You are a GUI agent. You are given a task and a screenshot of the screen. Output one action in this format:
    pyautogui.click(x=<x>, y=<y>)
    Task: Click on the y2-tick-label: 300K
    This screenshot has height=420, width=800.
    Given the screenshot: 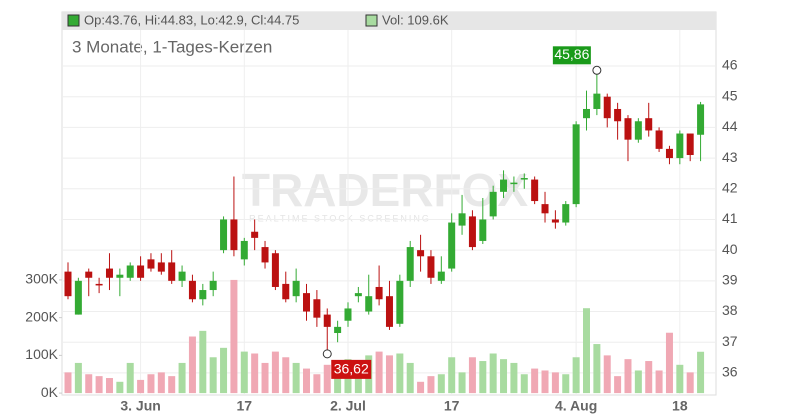 What is the action you would take?
    pyautogui.click(x=41, y=279)
    